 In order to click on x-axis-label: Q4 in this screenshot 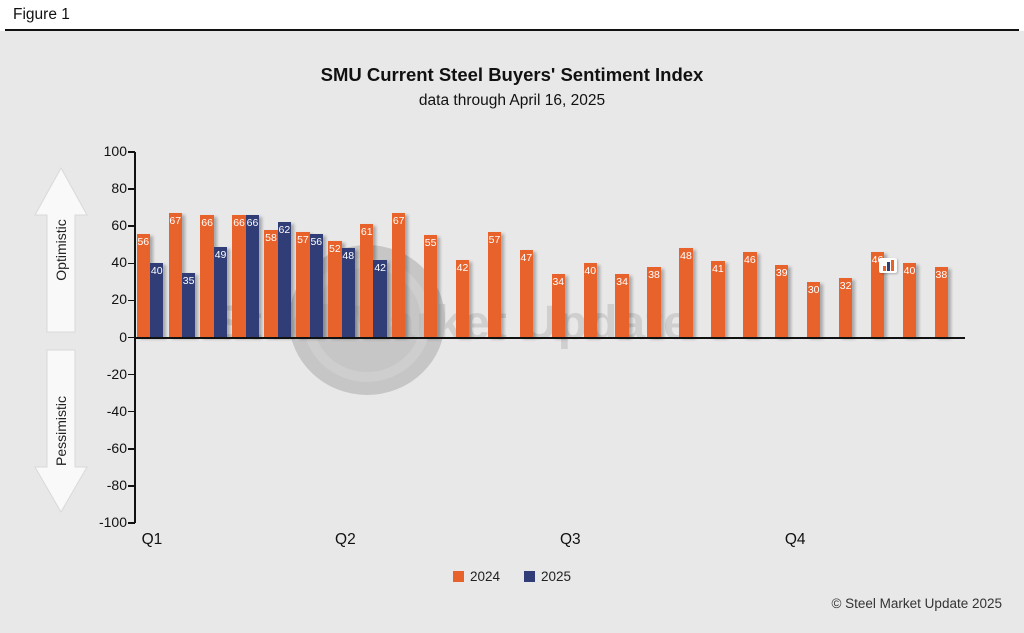, I will do `click(795, 539)`.